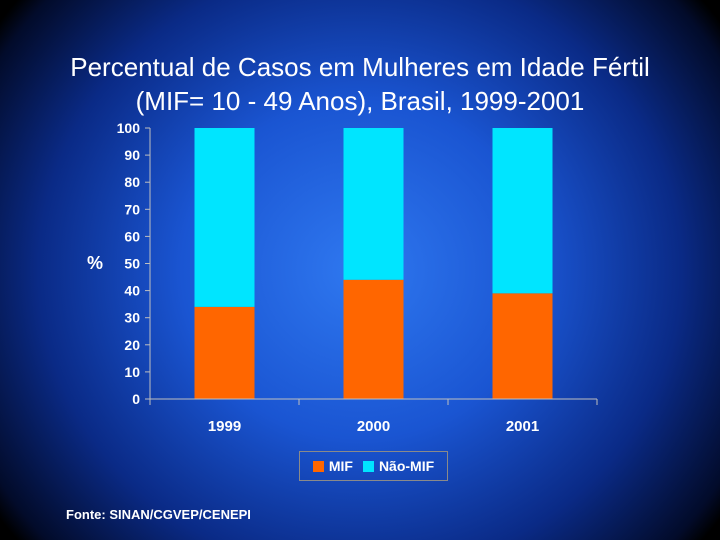 This screenshot has height=540, width=720. Describe the element at coordinates (522, 426) in the screenshot. I see `x-tick-label-2001: 2001` at that location.